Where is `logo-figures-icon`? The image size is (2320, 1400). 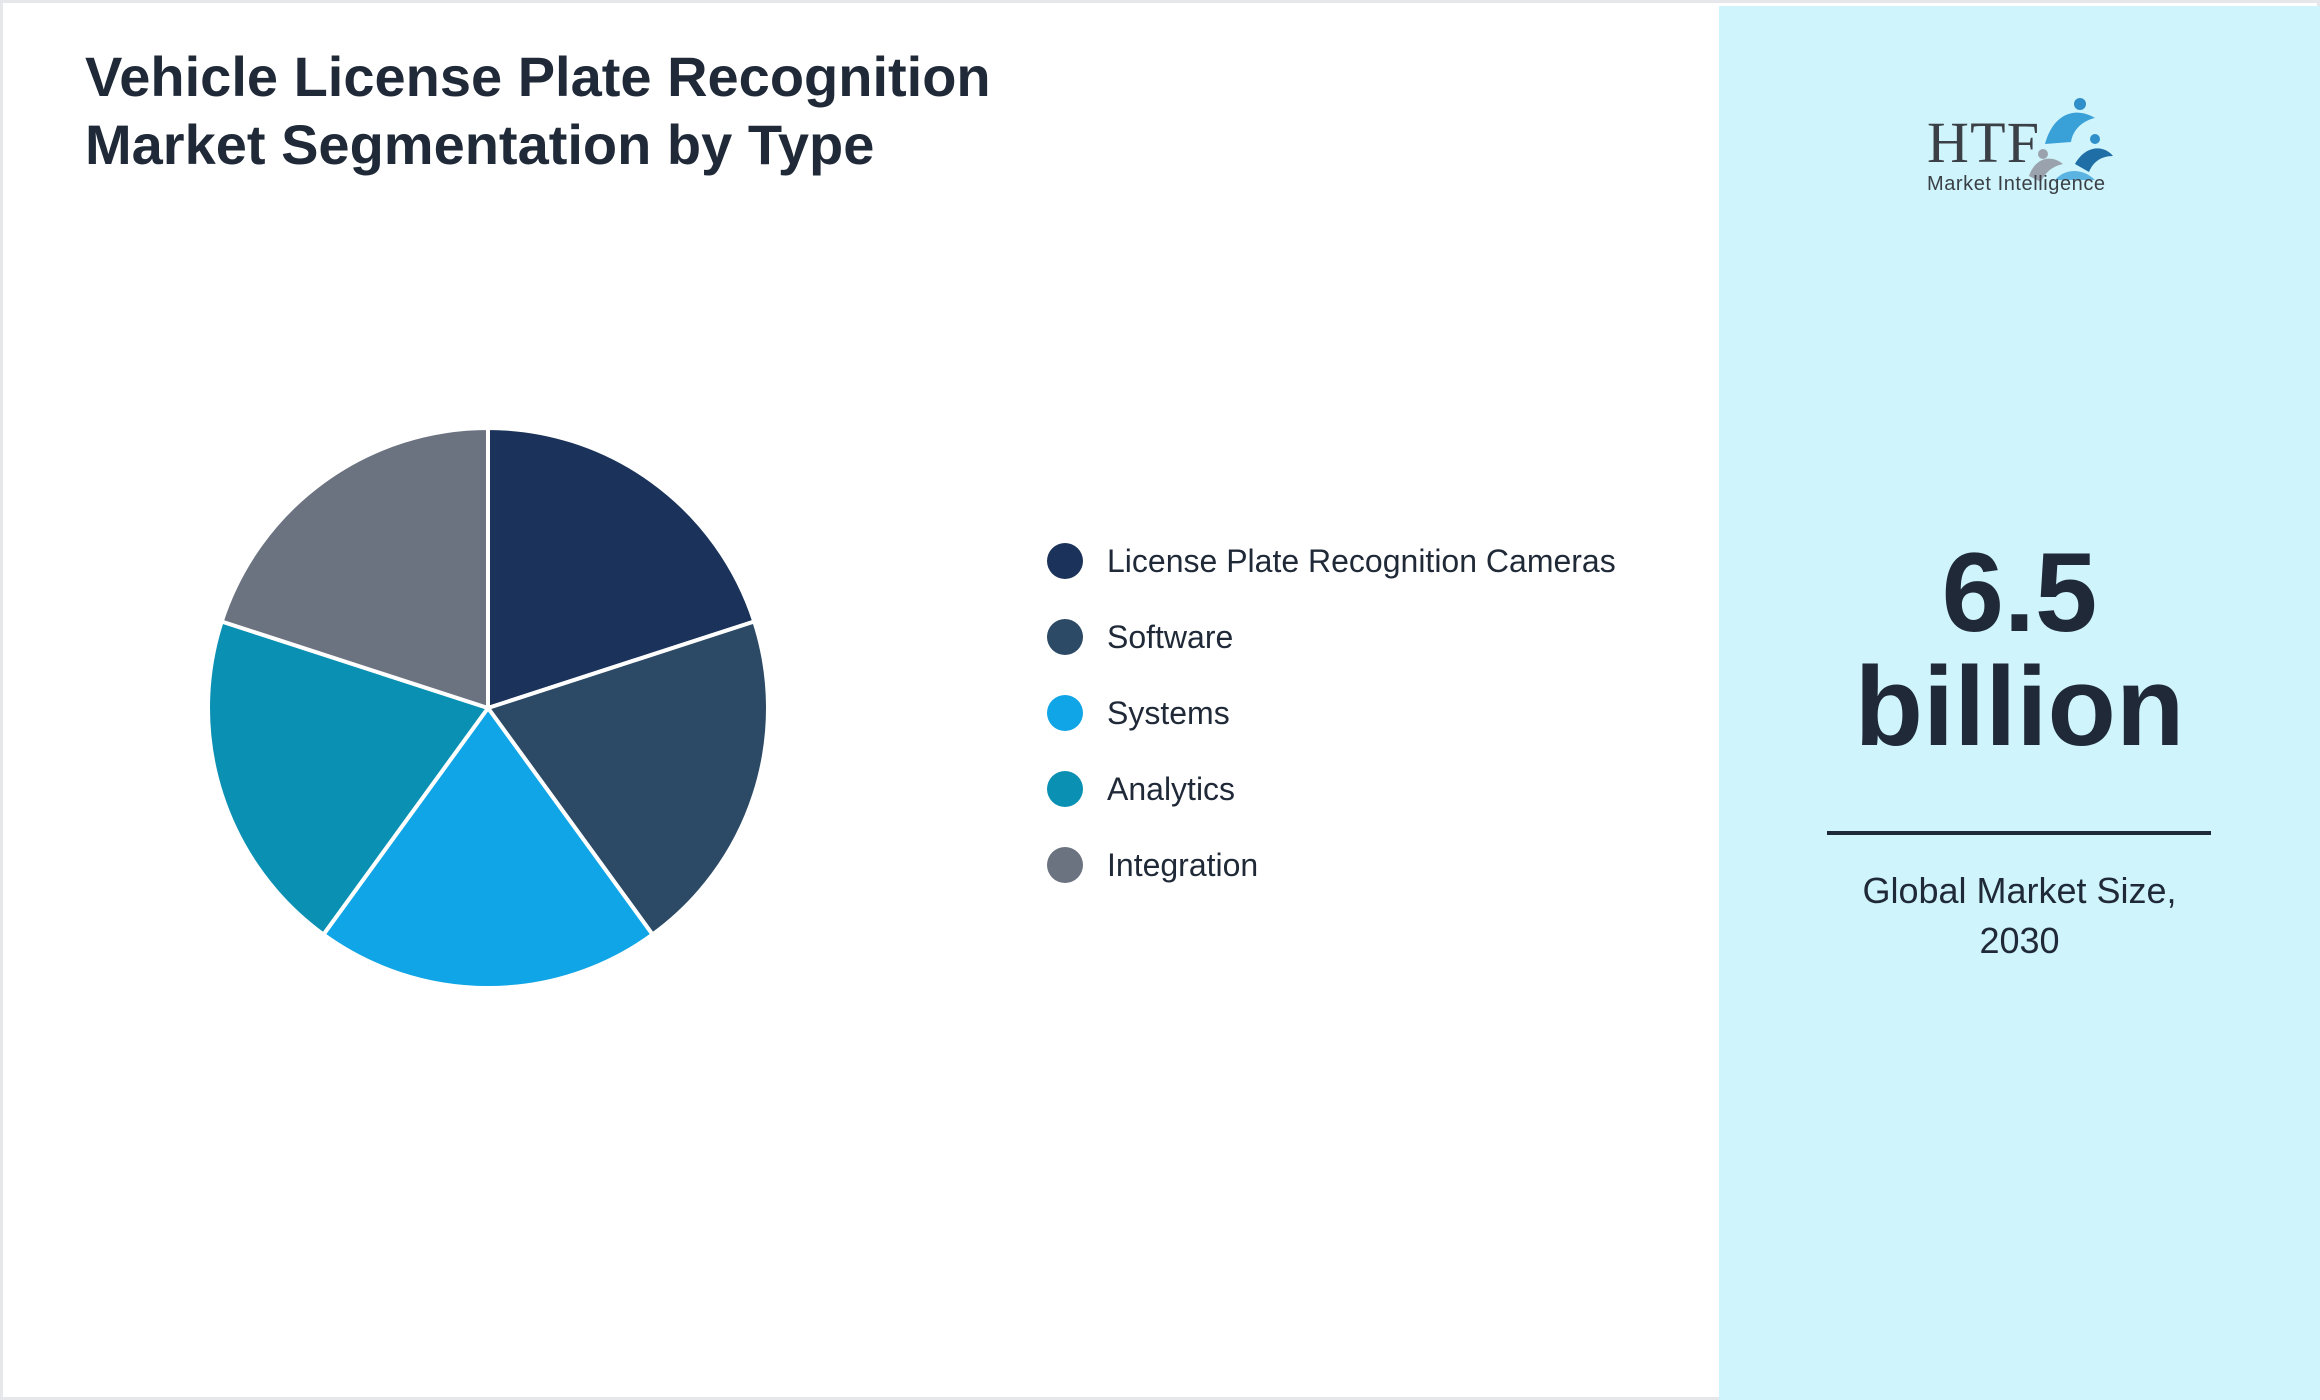
logo-figures-icon is located at coordinates (2071, 140).